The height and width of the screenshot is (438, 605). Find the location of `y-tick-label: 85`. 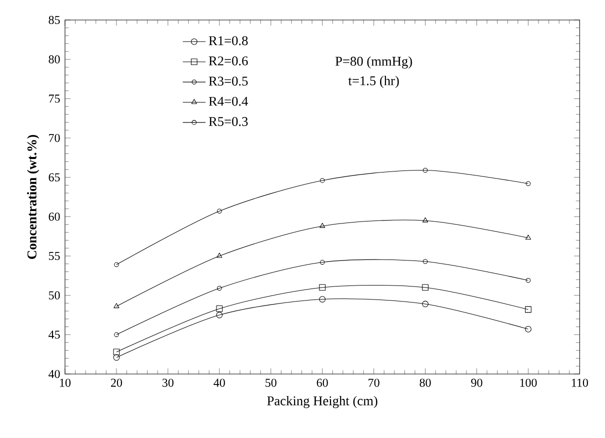

y-tick-label: 85 is located at coordinates (54, 20).